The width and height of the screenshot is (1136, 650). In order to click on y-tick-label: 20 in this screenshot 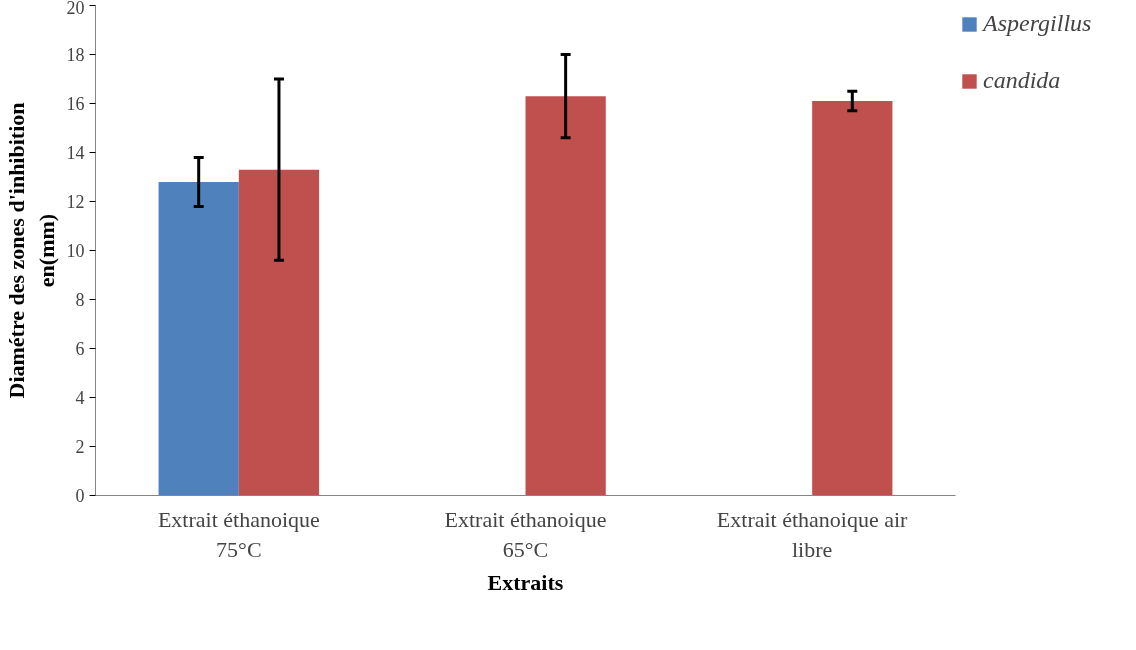, I will do `click(75, 9)`.